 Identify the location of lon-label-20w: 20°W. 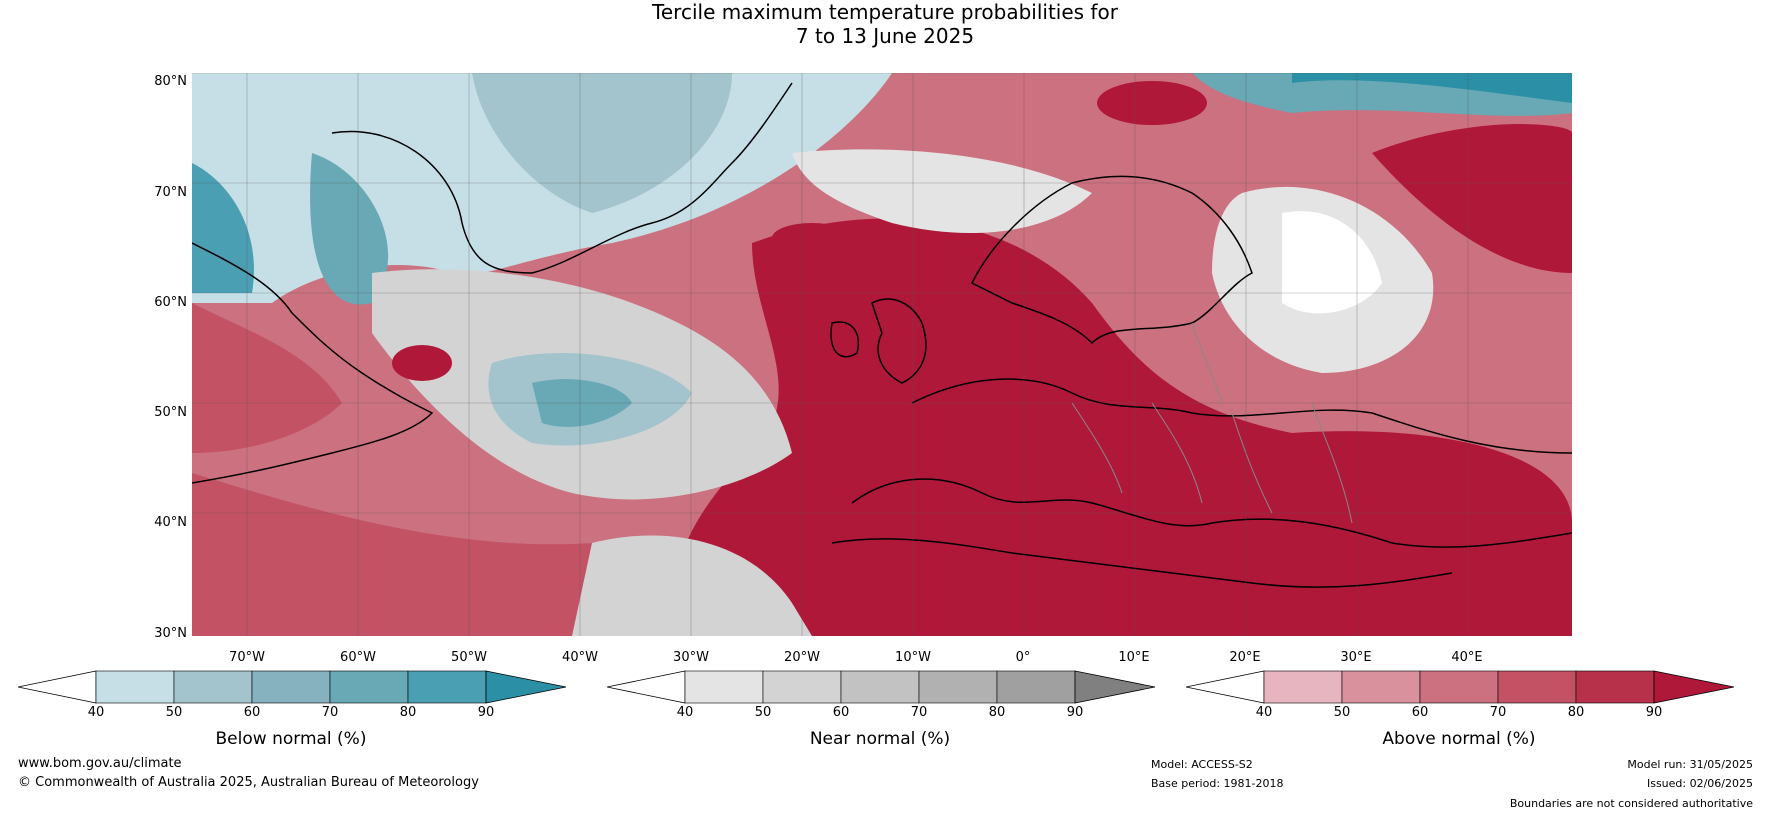
(802, 657).